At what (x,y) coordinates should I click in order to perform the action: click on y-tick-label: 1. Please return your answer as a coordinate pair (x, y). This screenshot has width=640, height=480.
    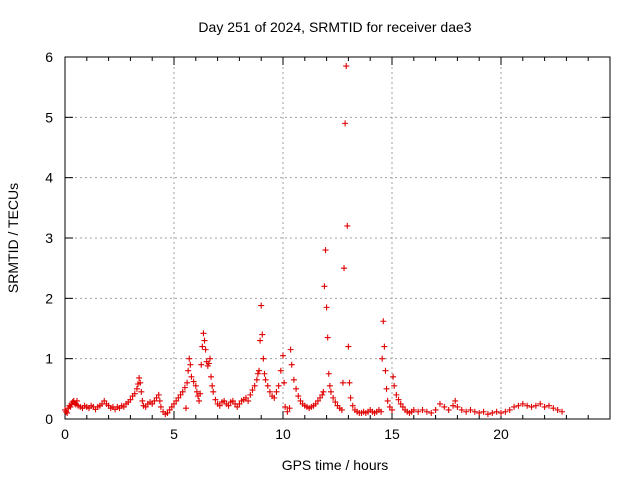
    Looking at the image, I should click on (49, 359).